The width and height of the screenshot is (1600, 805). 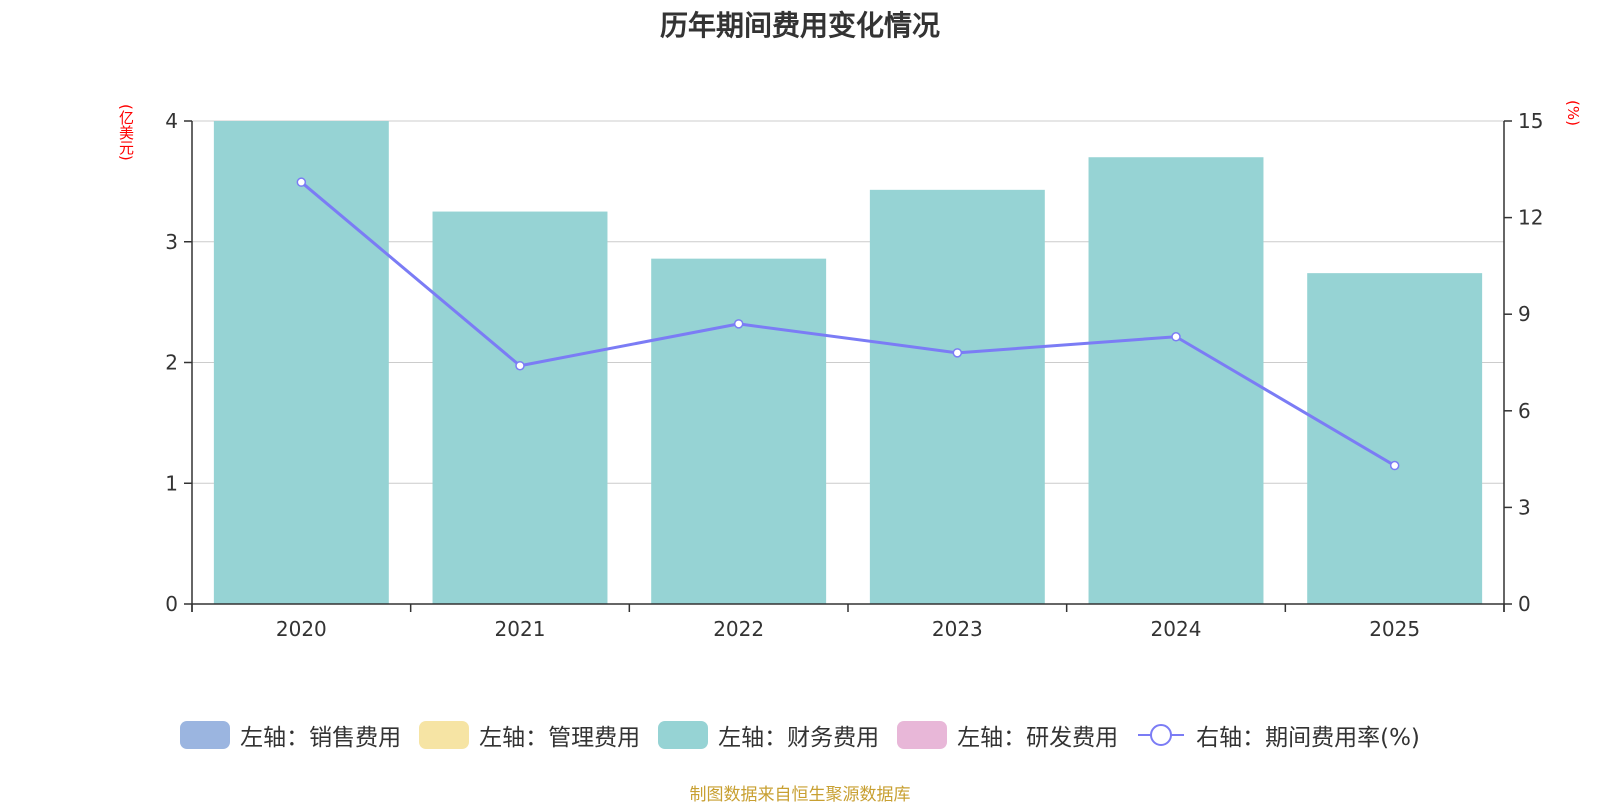 I want to click on expense-rate-point-2021, so click(x=520, y=365).